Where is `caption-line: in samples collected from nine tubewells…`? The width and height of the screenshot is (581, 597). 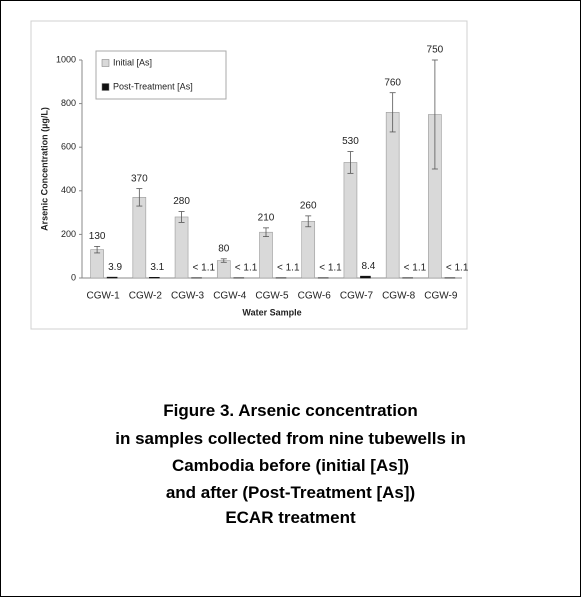 caption-line: in samples collected from nine tubewells… is located at coordinates (290, 438).